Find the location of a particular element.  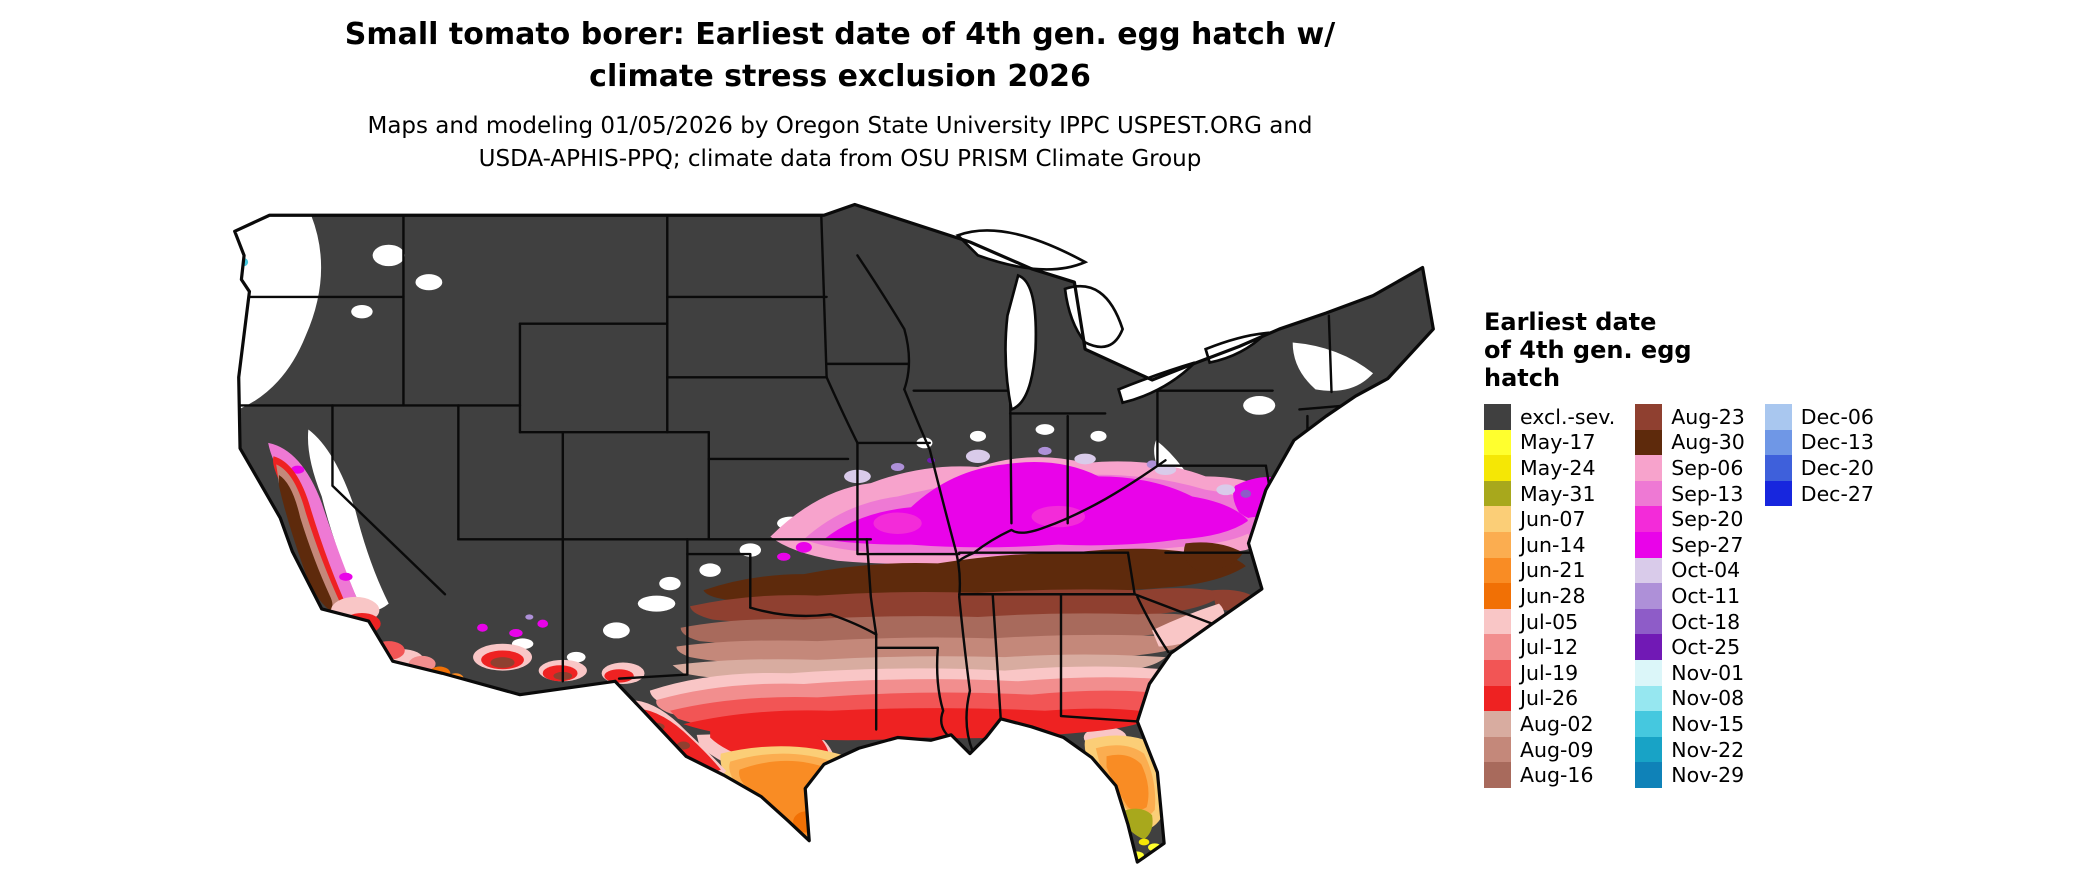

legend-label: Jul-05 is located at coordinates (1549, 621).